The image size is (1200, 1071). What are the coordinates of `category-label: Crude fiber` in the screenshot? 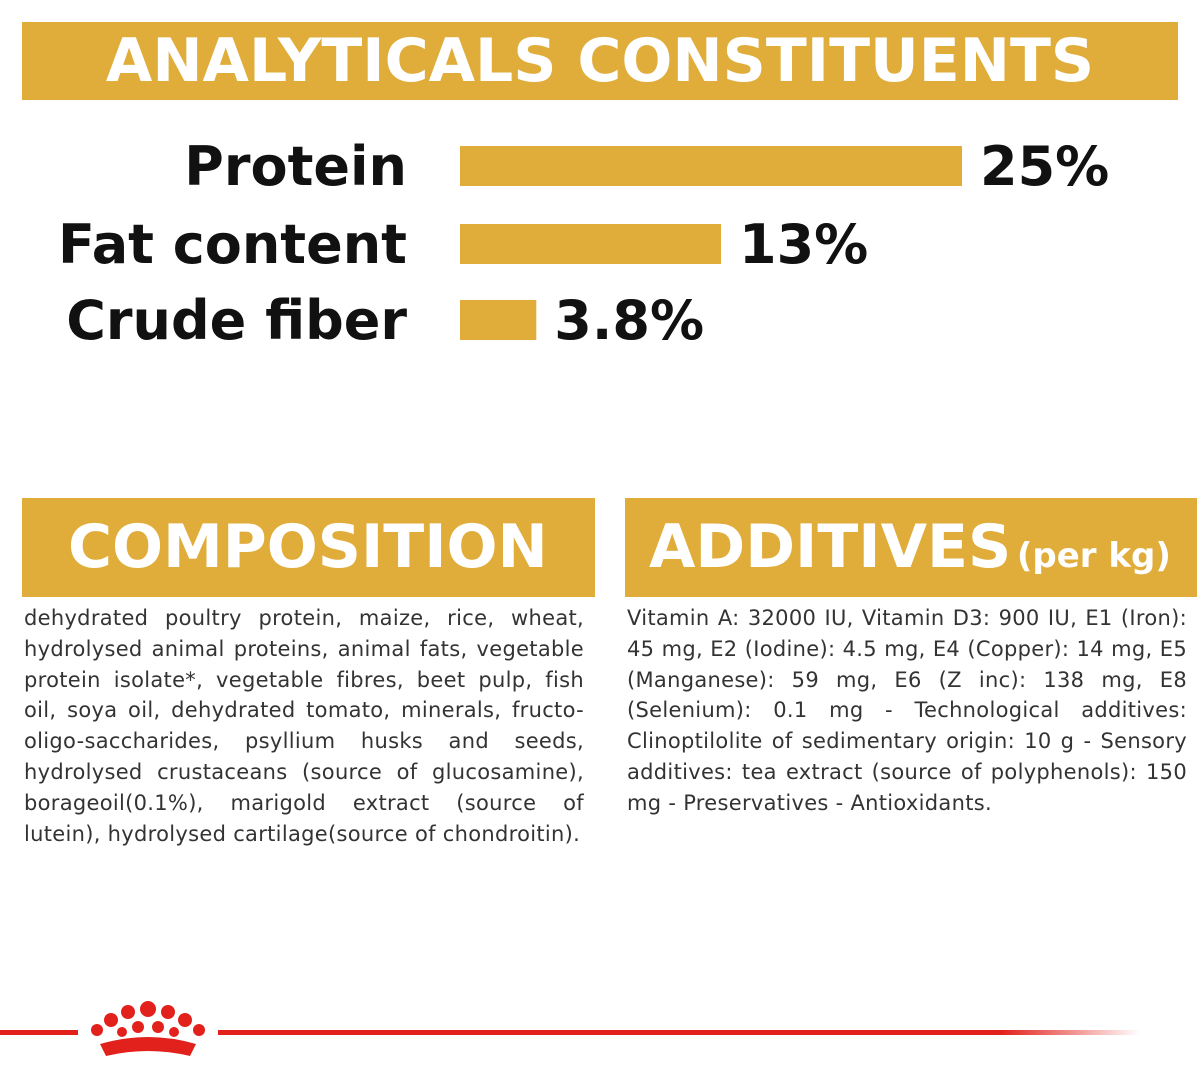 It's located at (236, 320).